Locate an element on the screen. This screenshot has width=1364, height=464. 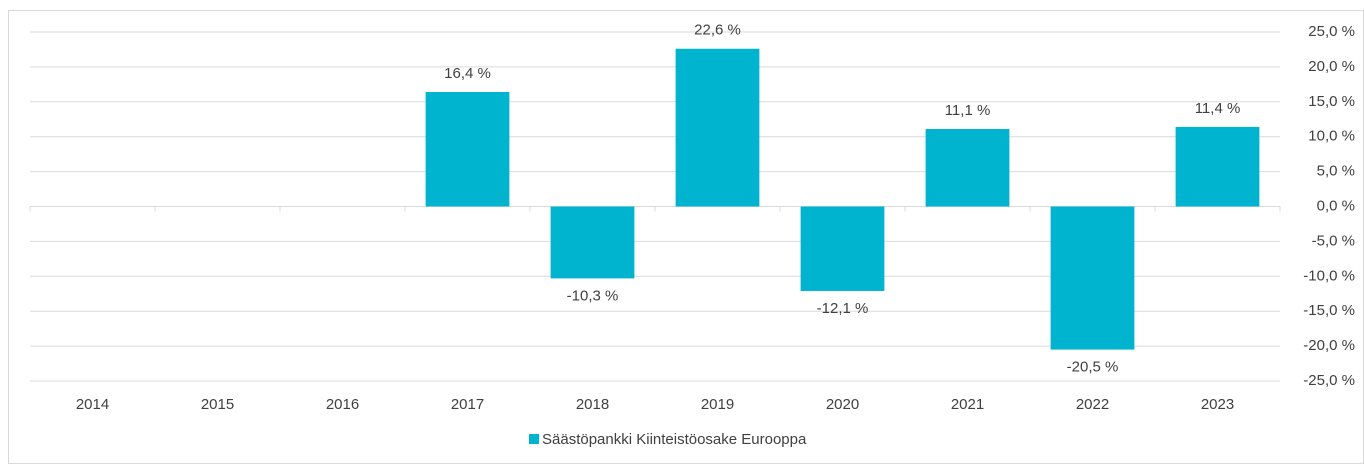
data-label: -20,5 % is located at coordinates (1093, 367).